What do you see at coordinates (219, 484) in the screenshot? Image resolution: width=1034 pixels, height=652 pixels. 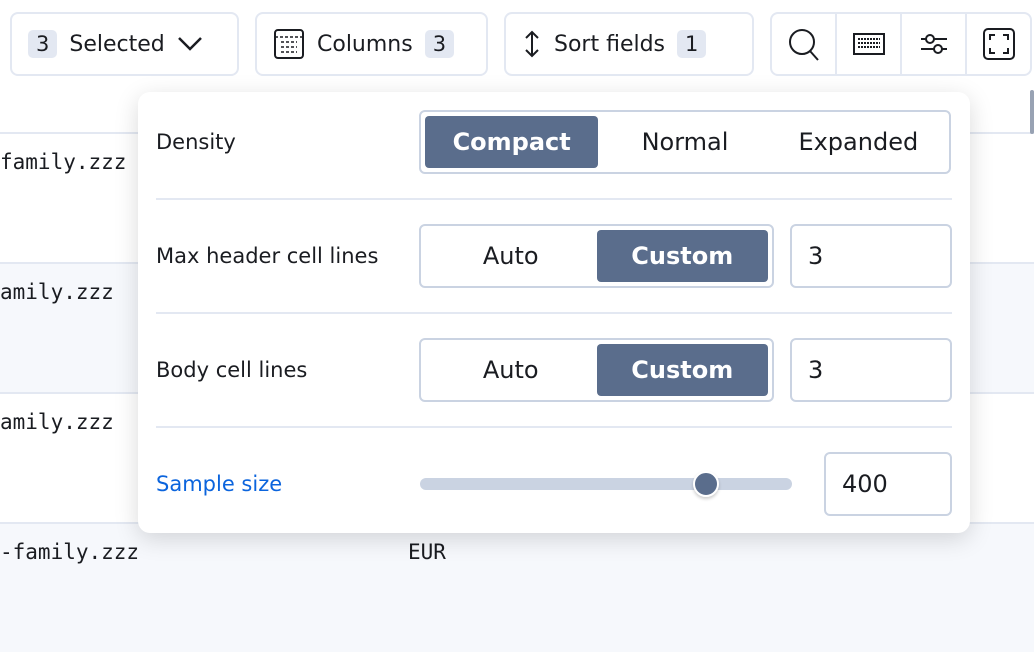 I see `sample-size-label: Sample size` at bounding box center [219, 484].